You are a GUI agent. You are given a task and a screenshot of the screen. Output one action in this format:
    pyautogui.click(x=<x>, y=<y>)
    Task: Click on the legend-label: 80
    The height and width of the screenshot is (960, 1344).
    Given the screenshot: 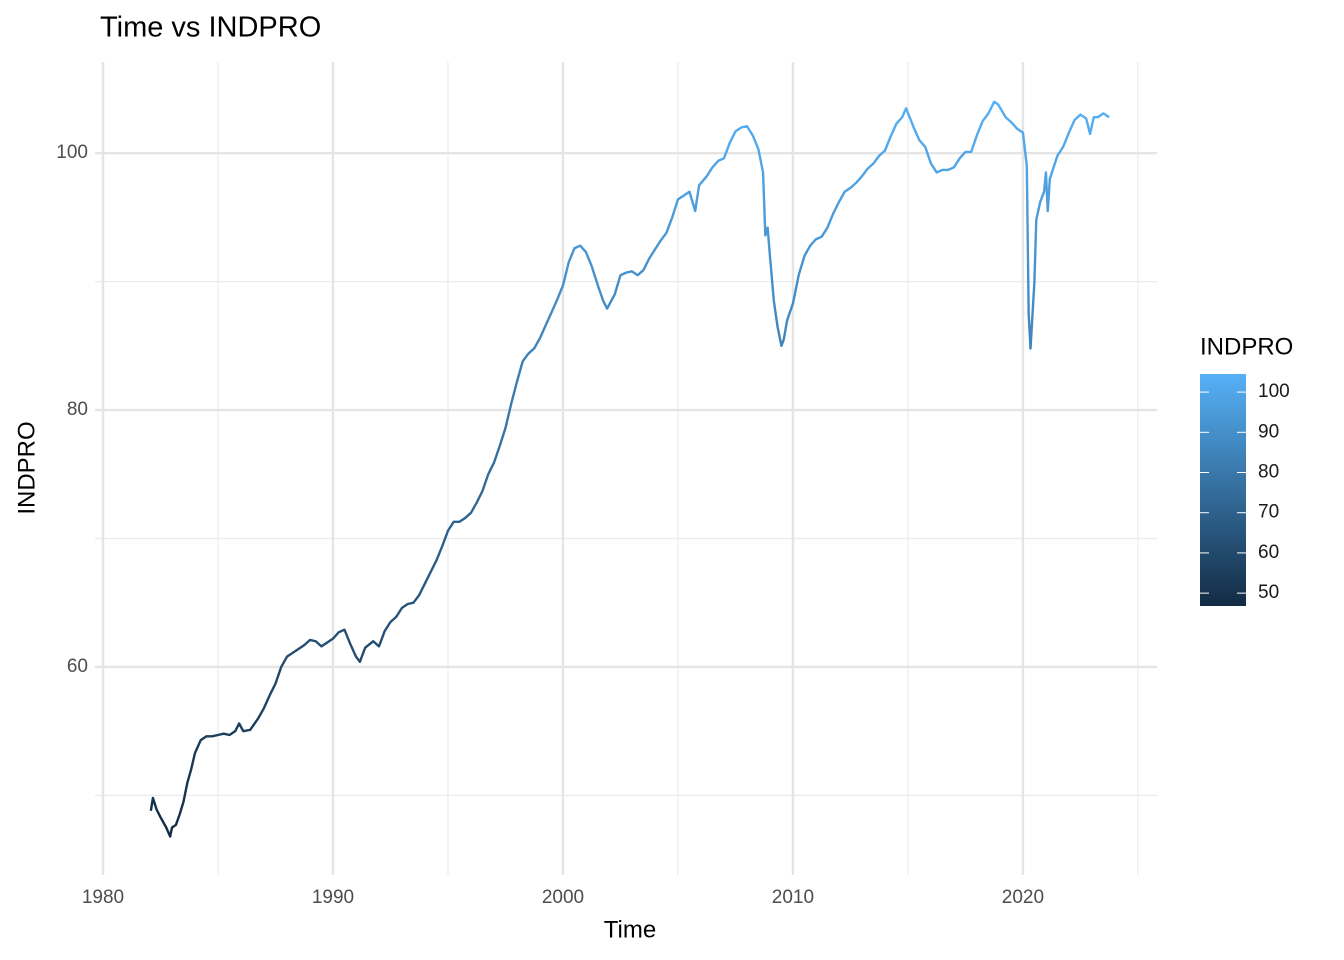 What is the action you would take?
    pyautogui.click(x=1268, y=472)
    